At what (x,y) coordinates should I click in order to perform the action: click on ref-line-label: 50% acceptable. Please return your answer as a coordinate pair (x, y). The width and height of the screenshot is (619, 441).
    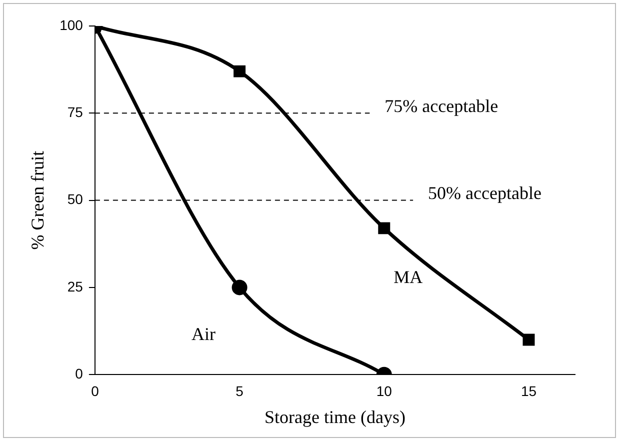
    Looking at the image, I should click on (485, 193).